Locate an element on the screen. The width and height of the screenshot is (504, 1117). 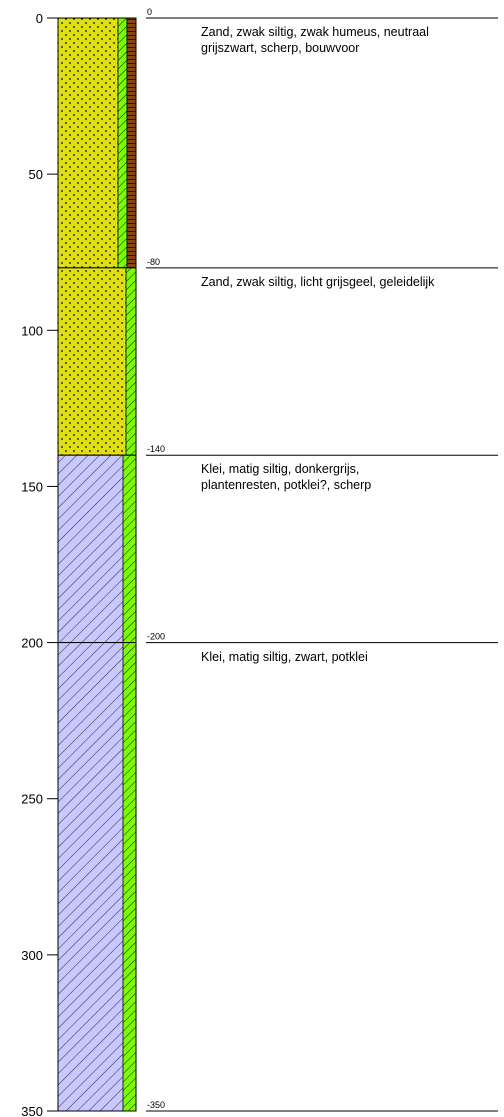
description-line: plantenresten, potklei?, scherp is located at coordinates (286, 485).